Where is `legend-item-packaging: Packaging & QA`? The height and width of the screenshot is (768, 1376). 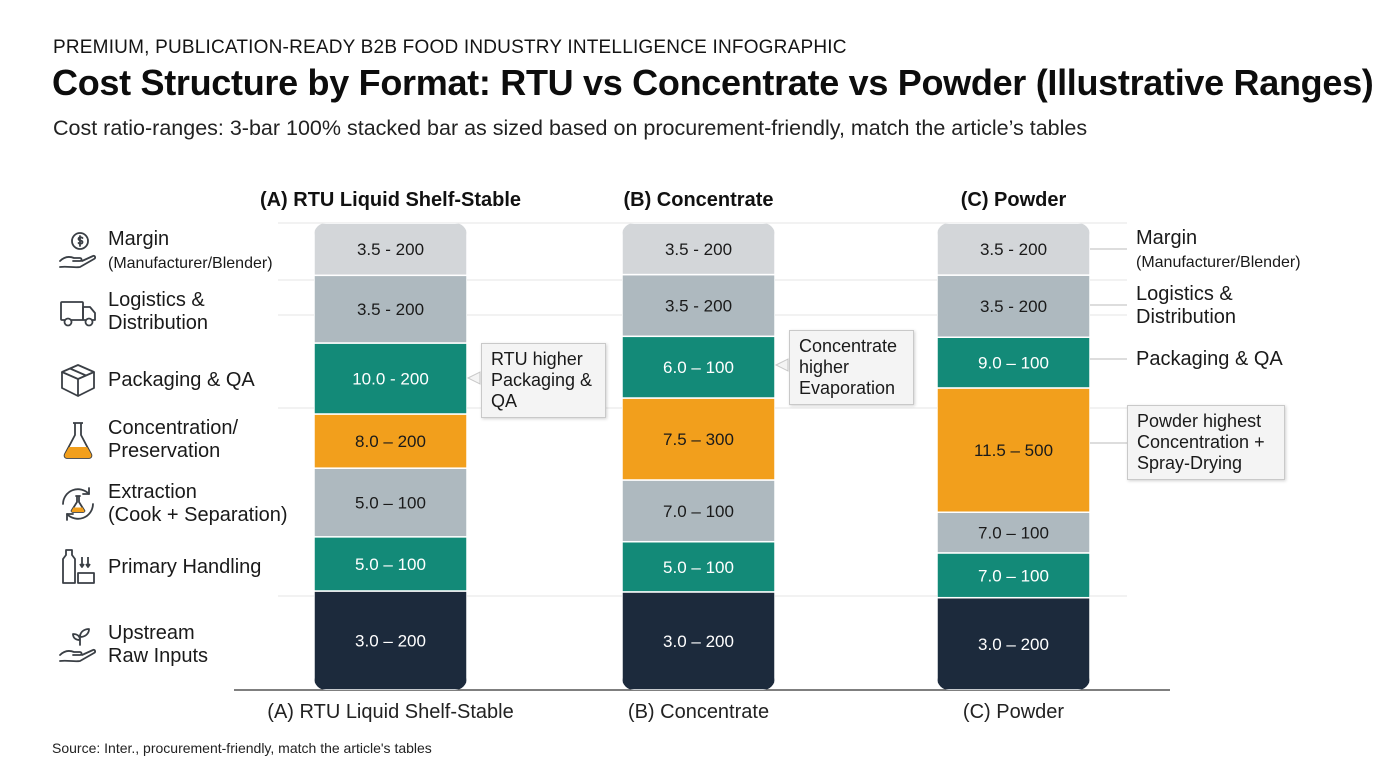 legend-item-packaging: Packaging & QA is located at coordinates (154, 380).